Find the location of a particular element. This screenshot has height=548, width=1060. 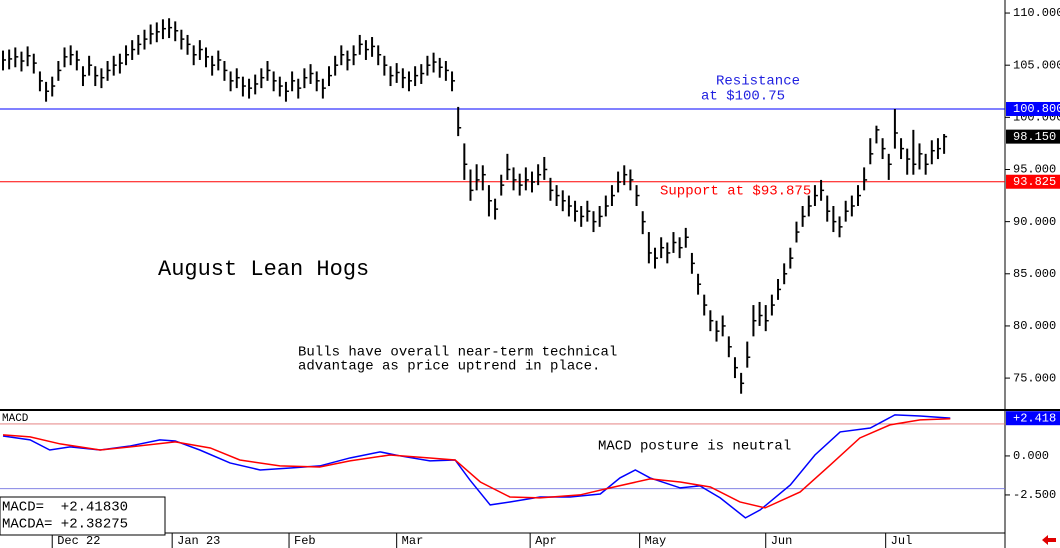

x-tick-label: Mar is located at coordinates (413, 541).